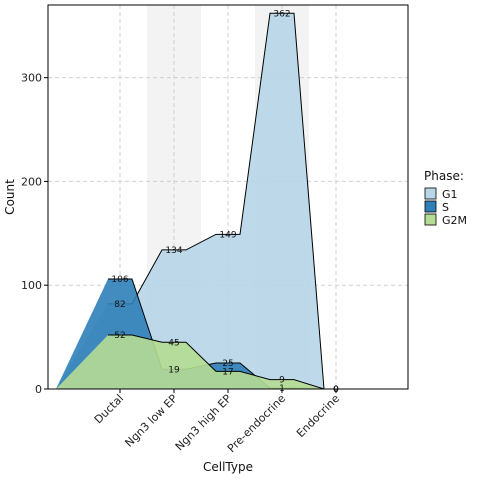  I want to click on y-axis-title: Count, so click(10, 197).